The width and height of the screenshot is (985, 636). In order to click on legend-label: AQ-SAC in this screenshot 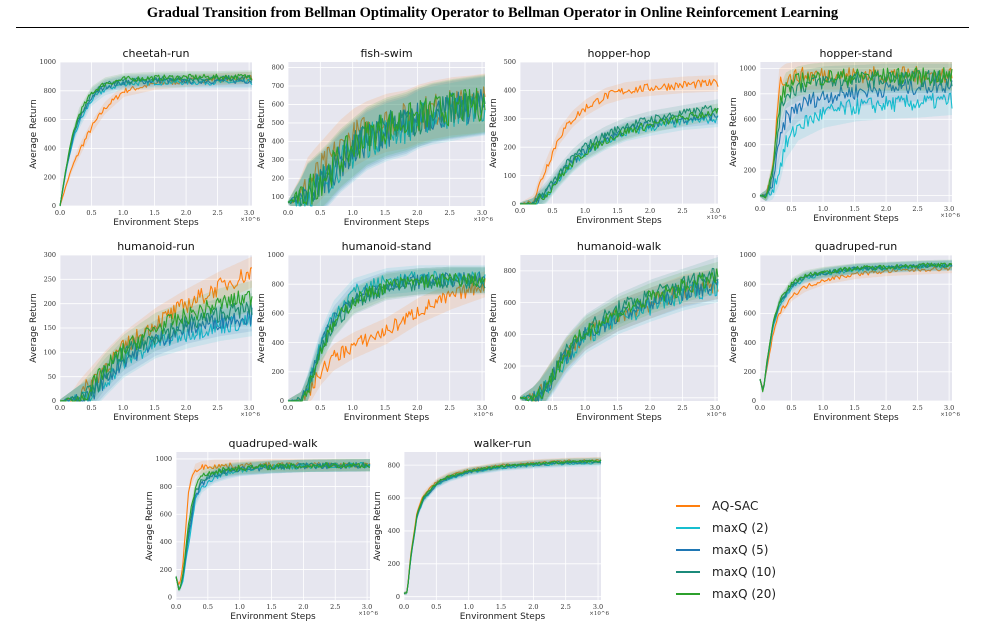, I will do `click(735, 506)`.